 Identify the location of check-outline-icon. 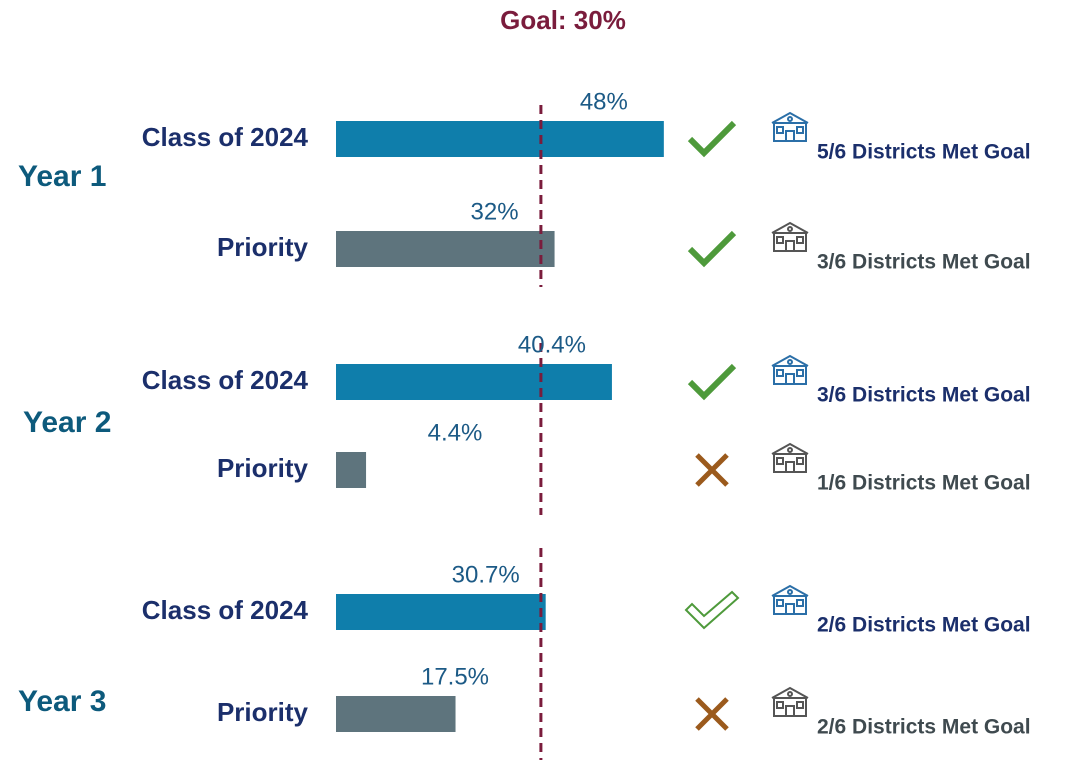
(712, 610).